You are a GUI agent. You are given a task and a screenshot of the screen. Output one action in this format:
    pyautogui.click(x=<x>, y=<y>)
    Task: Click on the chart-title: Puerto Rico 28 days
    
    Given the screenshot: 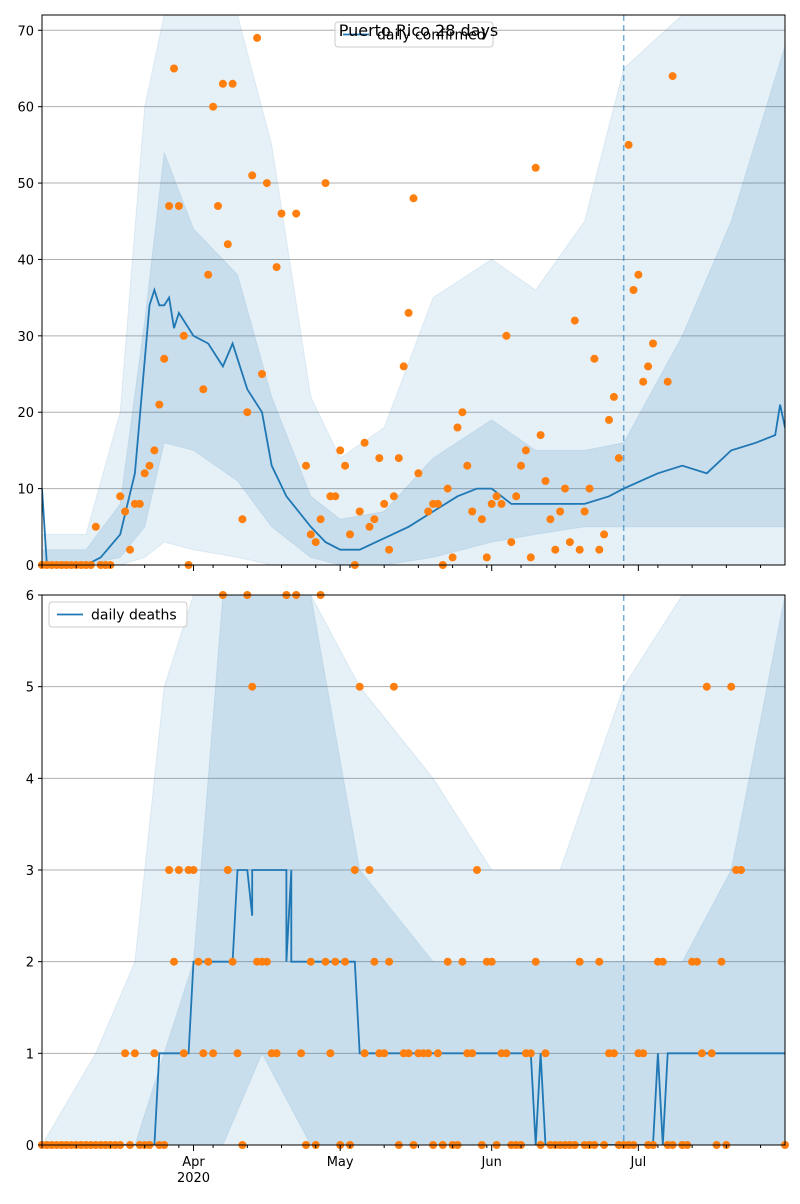 What is the action you would take?
    pyautogui.click(x=419, y=30)
    